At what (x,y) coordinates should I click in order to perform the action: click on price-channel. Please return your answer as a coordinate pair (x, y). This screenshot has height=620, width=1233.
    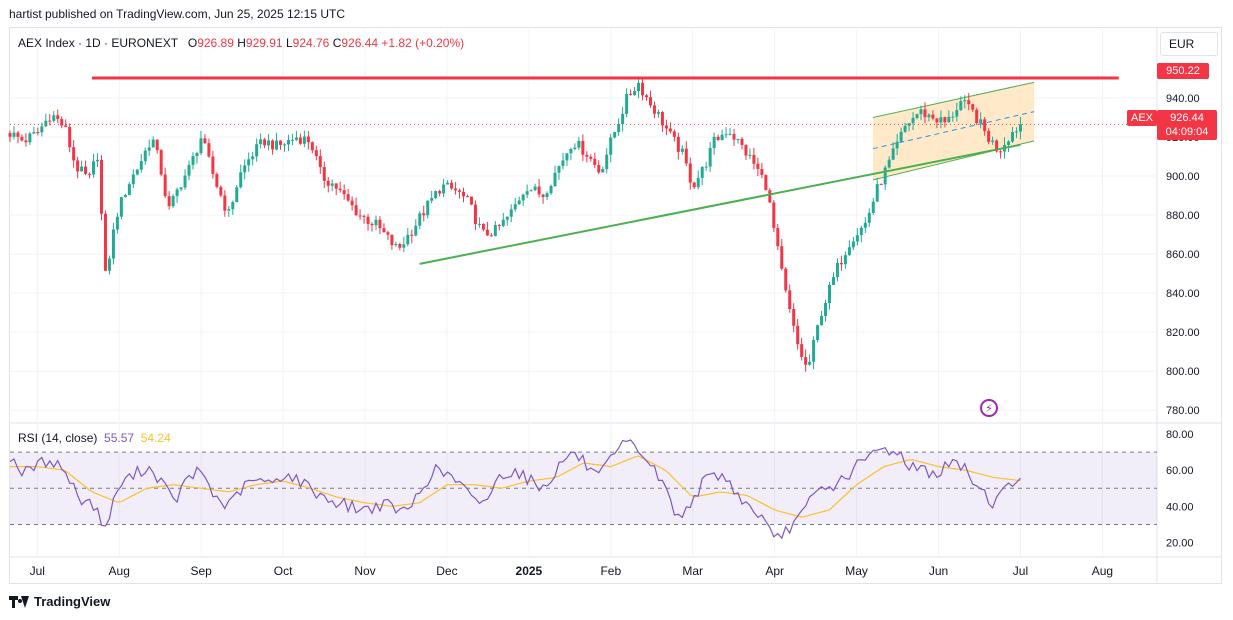
    Looking at the image, I should click on (953, 131).